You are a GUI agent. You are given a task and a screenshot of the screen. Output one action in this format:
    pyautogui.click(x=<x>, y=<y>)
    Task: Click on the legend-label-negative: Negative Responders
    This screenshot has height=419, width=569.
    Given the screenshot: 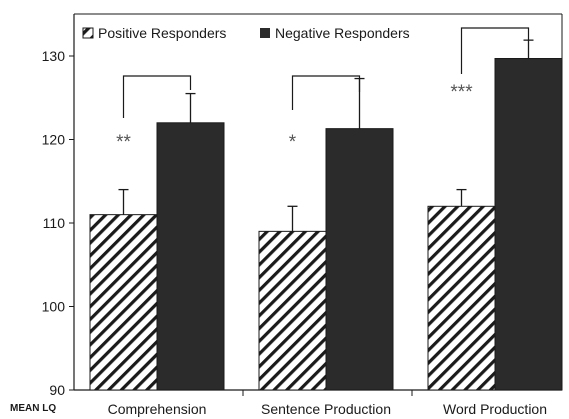 What is the action you would take?
    pyautogui.click(x=342, y=33)
    